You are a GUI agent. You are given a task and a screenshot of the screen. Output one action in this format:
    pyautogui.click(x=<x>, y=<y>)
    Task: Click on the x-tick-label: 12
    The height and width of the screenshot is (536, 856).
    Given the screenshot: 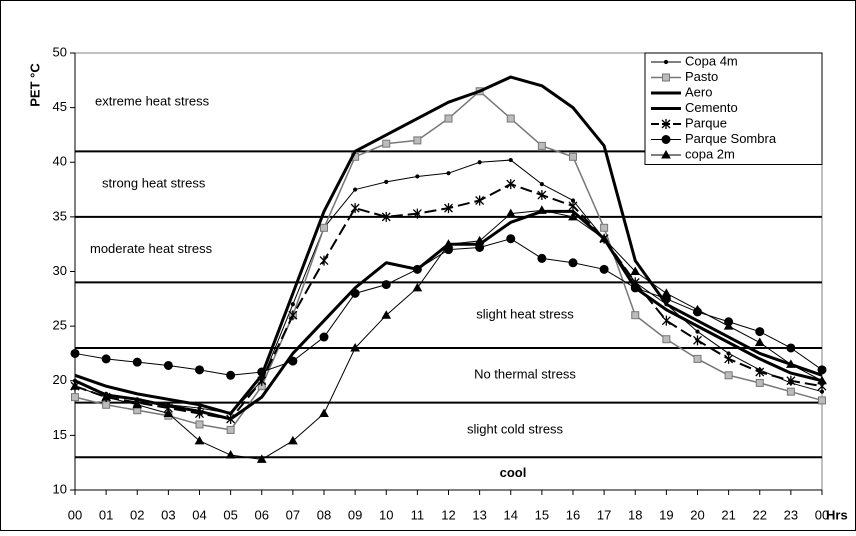 What is the action you would take?
    pyautogui.click(x=448, y=514)
    